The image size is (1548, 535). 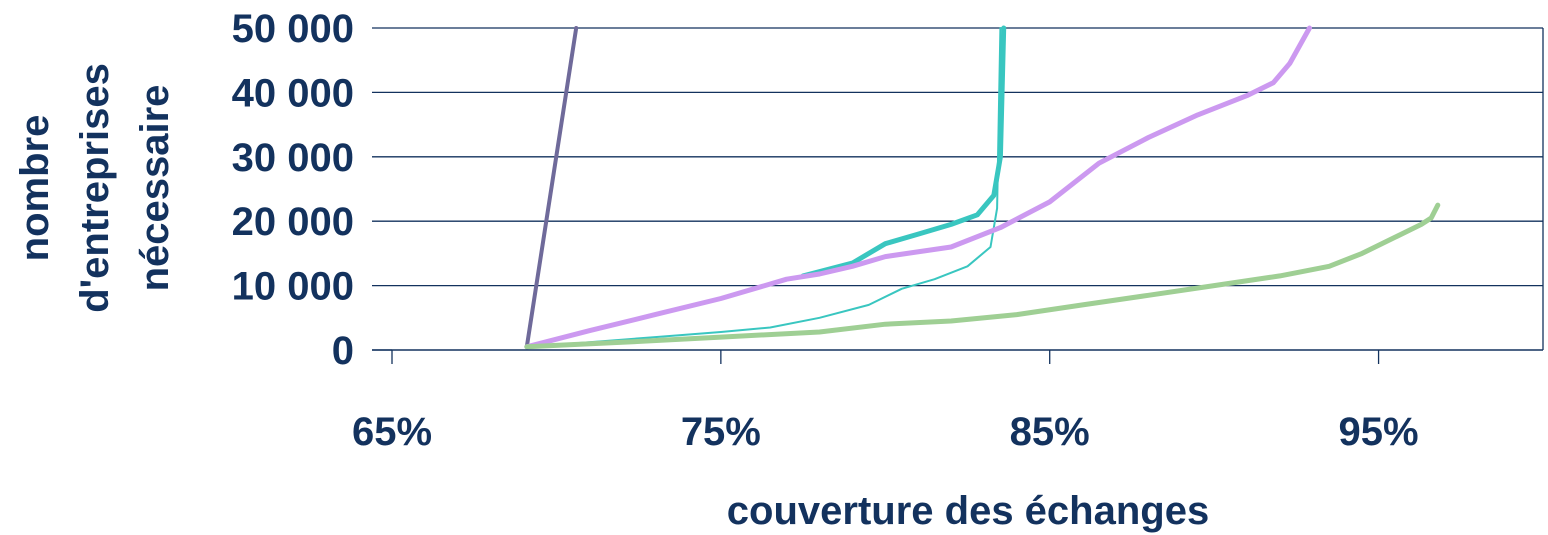 I want to click on x-tick-labels: 65% 75% 85% 95%, so click(x=885, y=432).